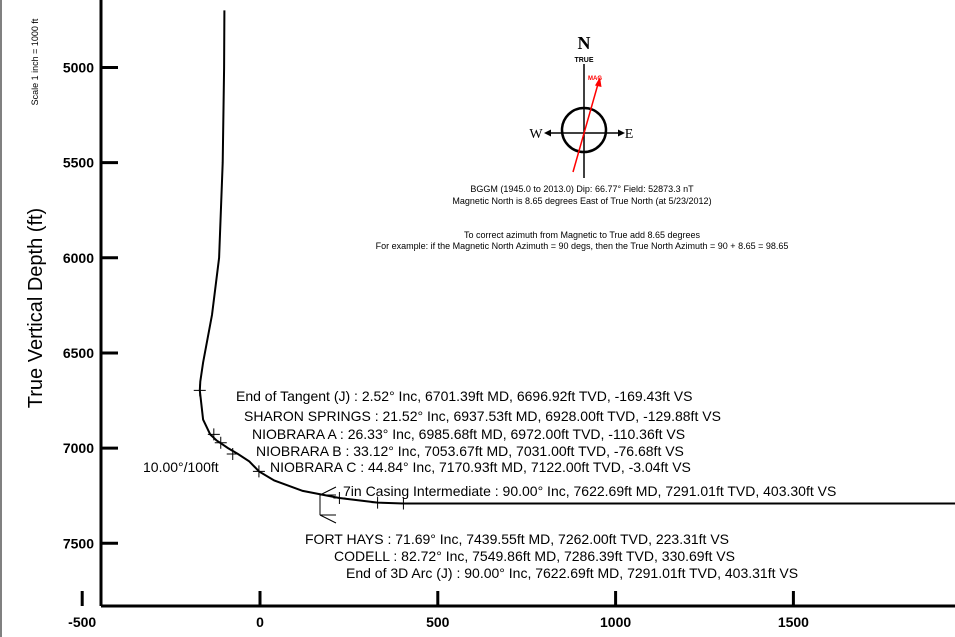 The width and height of the screenshot is (955, 637). I want to click on magnetic-north-arrow, so click(585, 128).